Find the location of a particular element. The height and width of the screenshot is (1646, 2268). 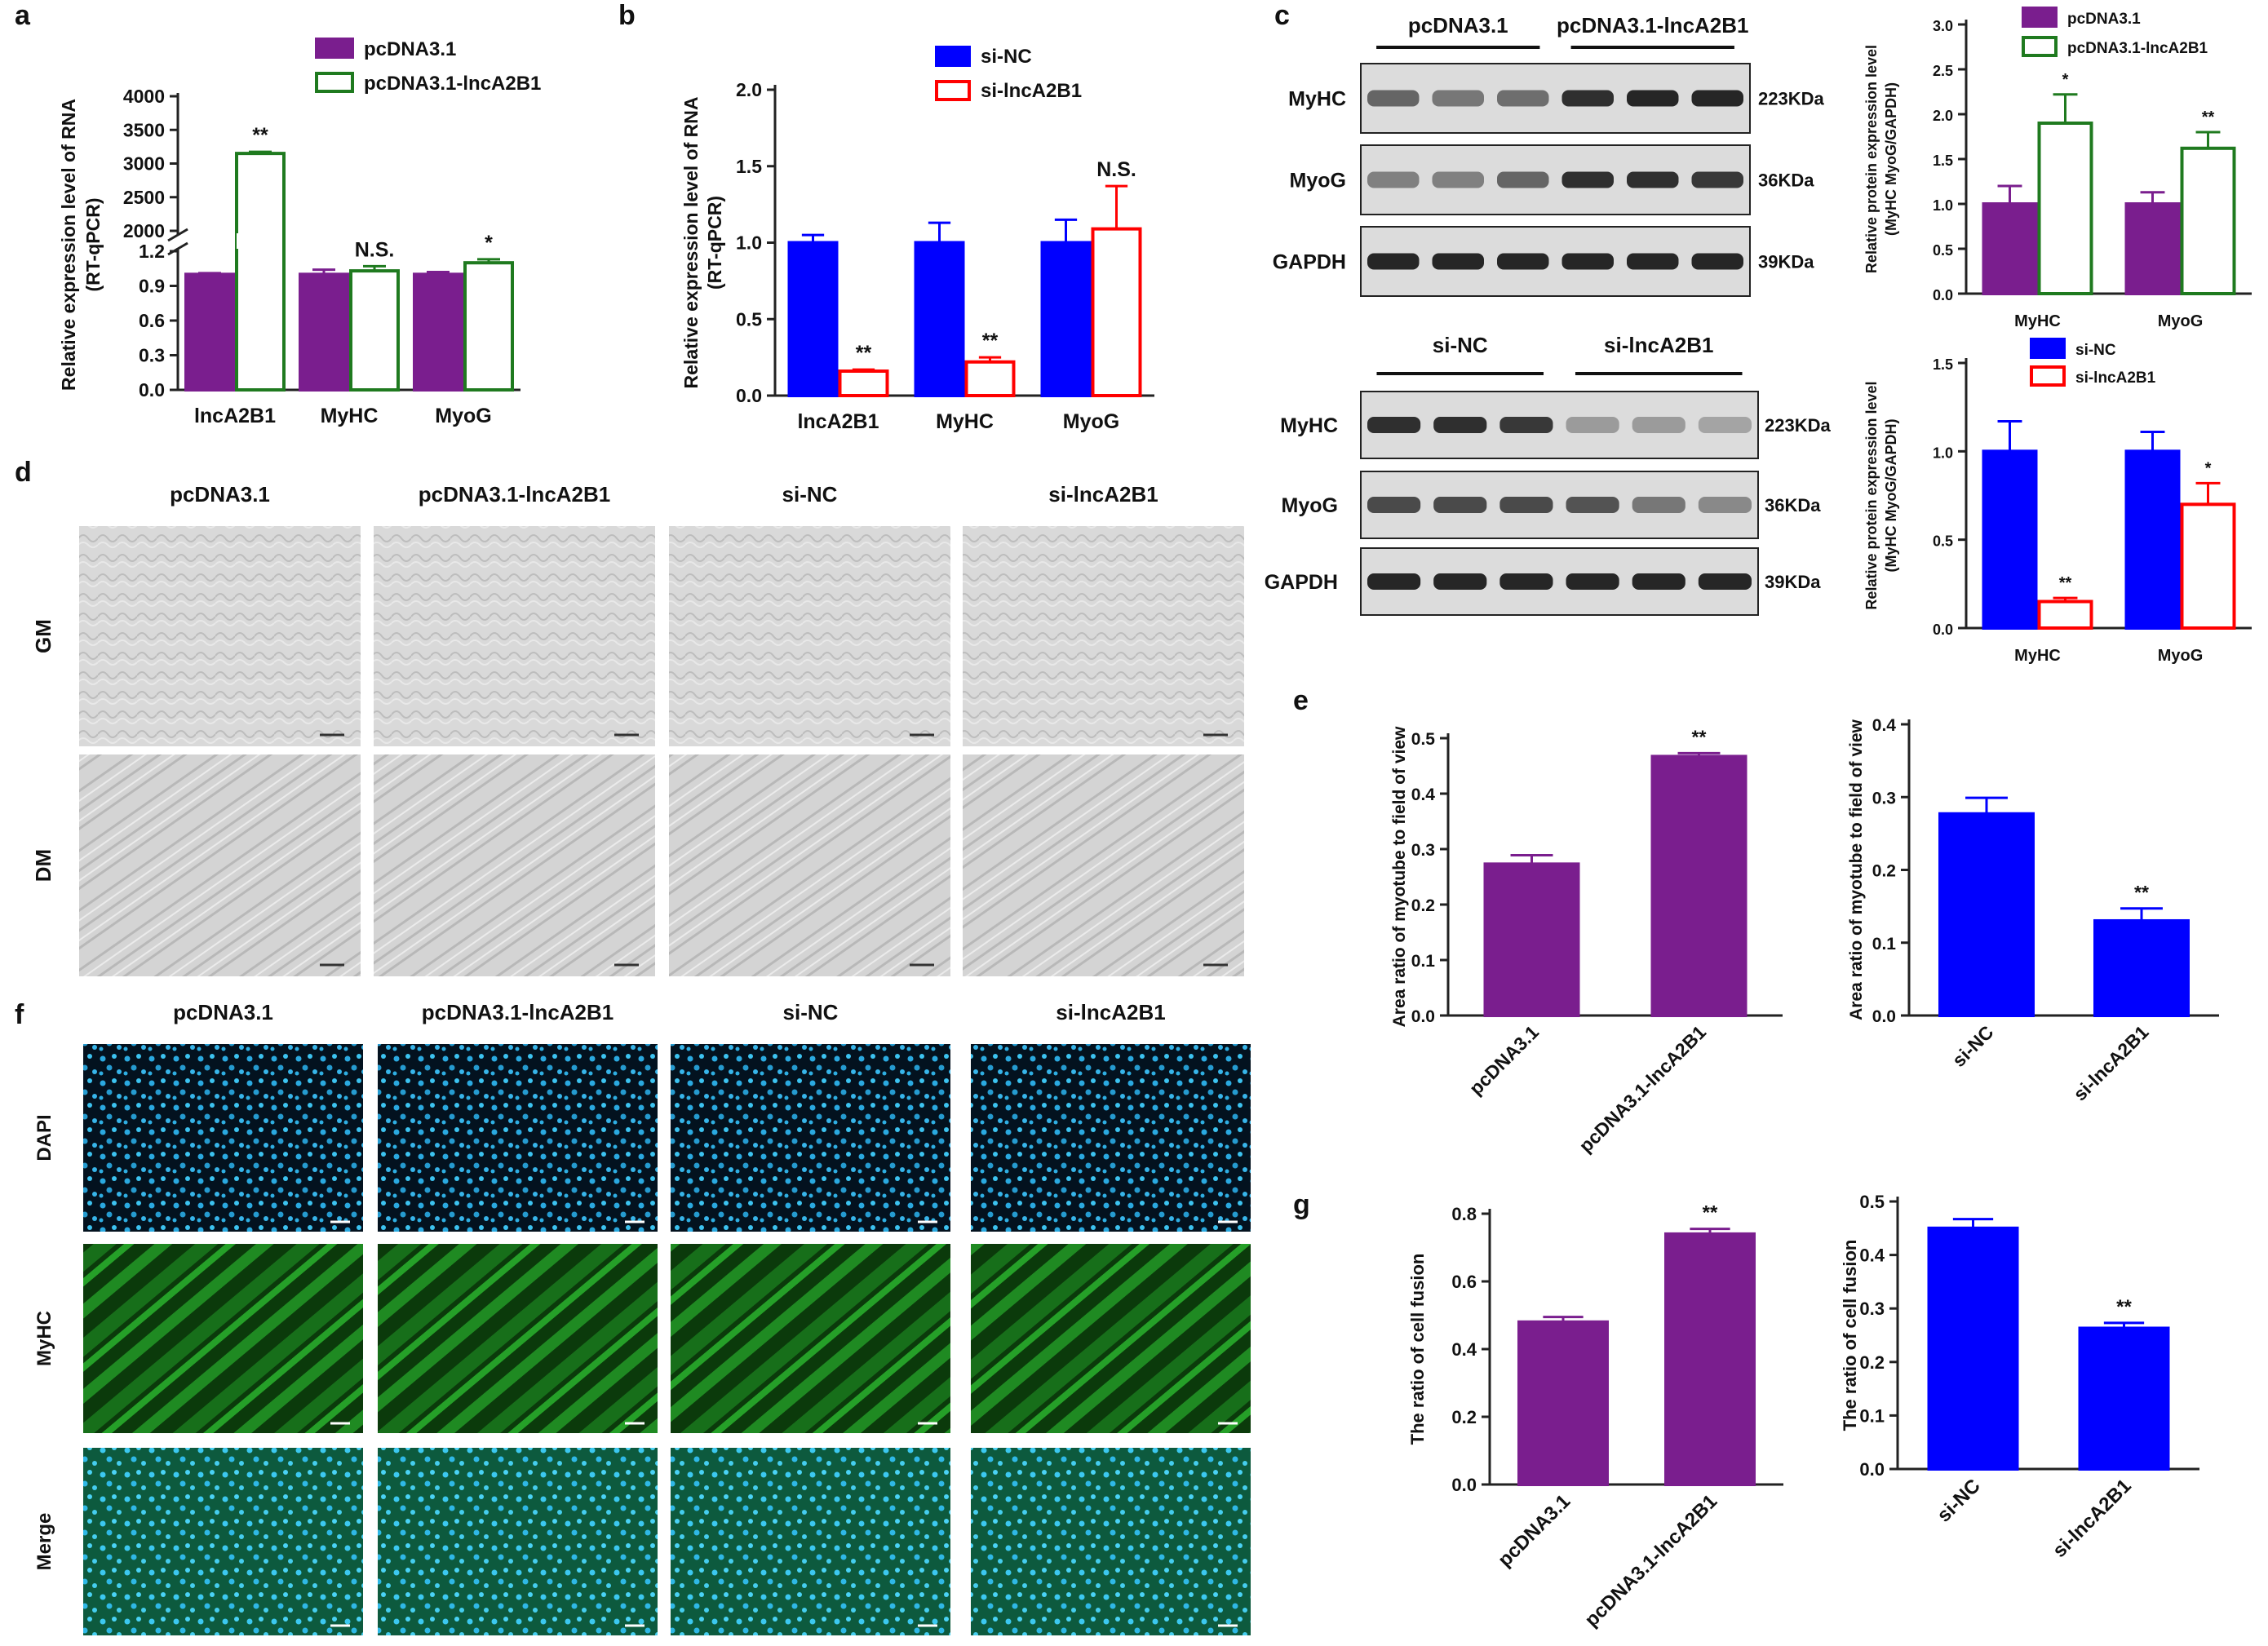

x-tick-label: si-NC is located at coordinates (1958, 1500).